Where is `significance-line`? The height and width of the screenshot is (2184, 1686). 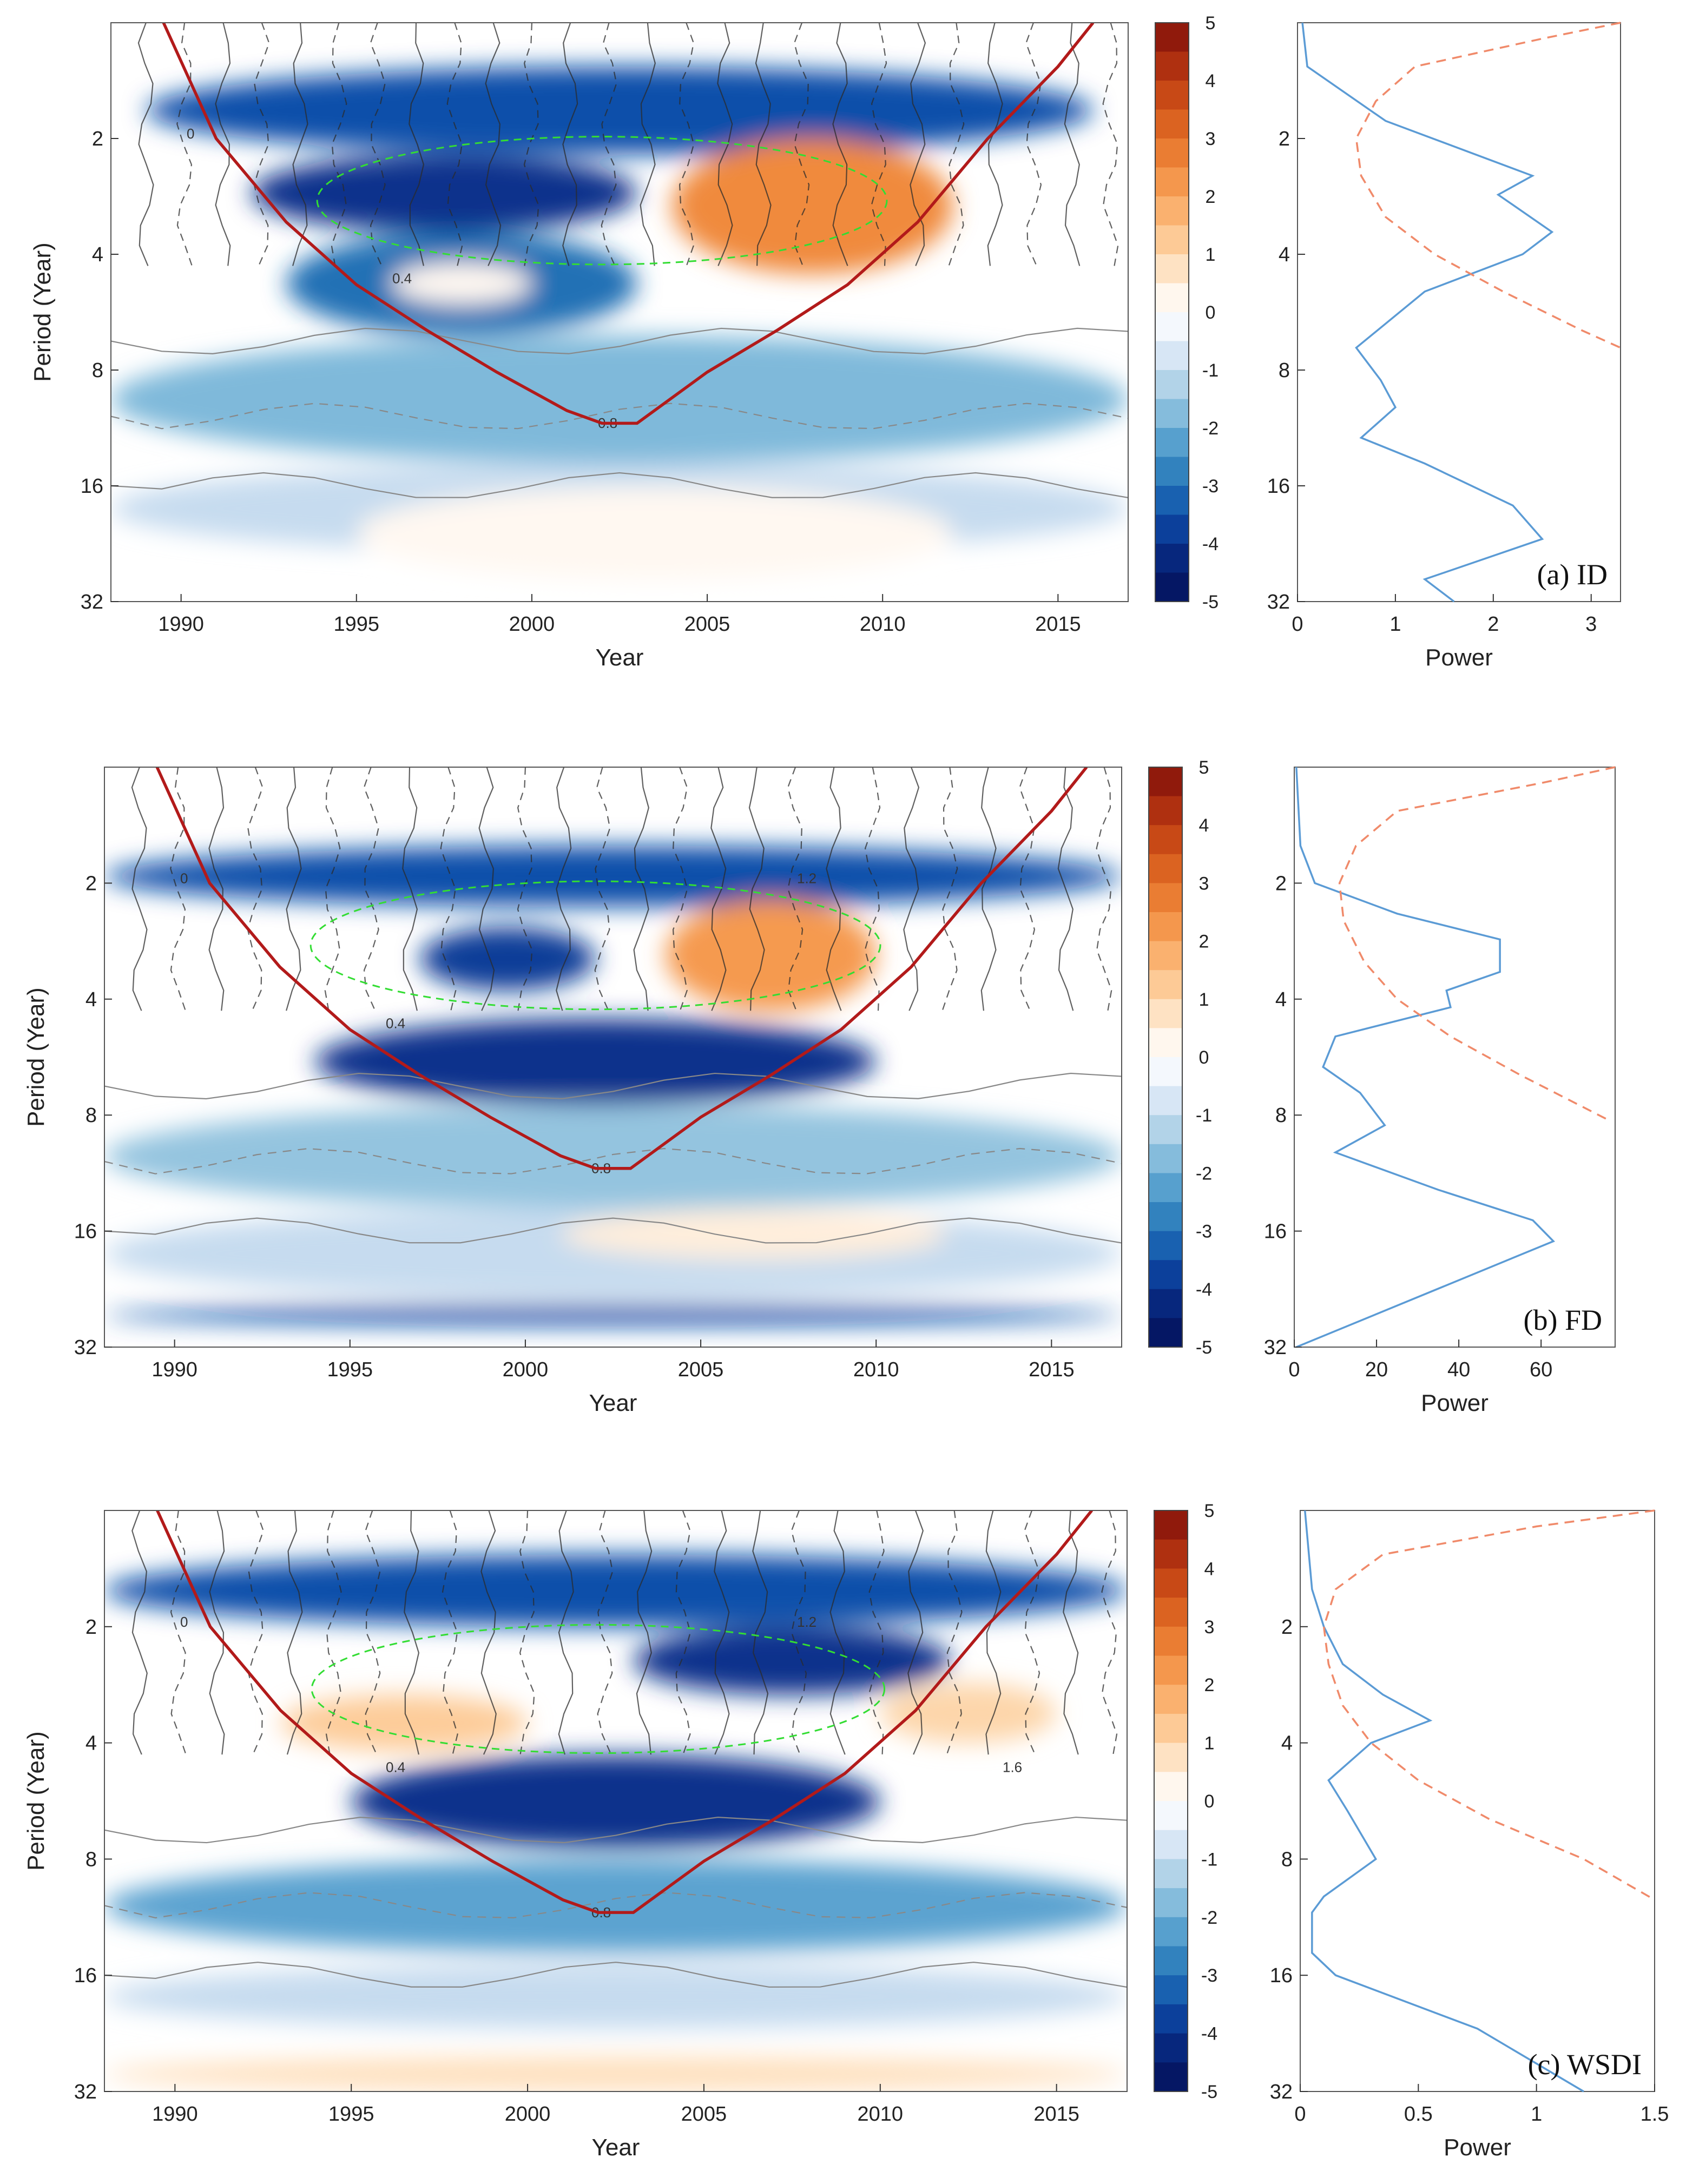 significance-line is located at coordinates (1477, 943).